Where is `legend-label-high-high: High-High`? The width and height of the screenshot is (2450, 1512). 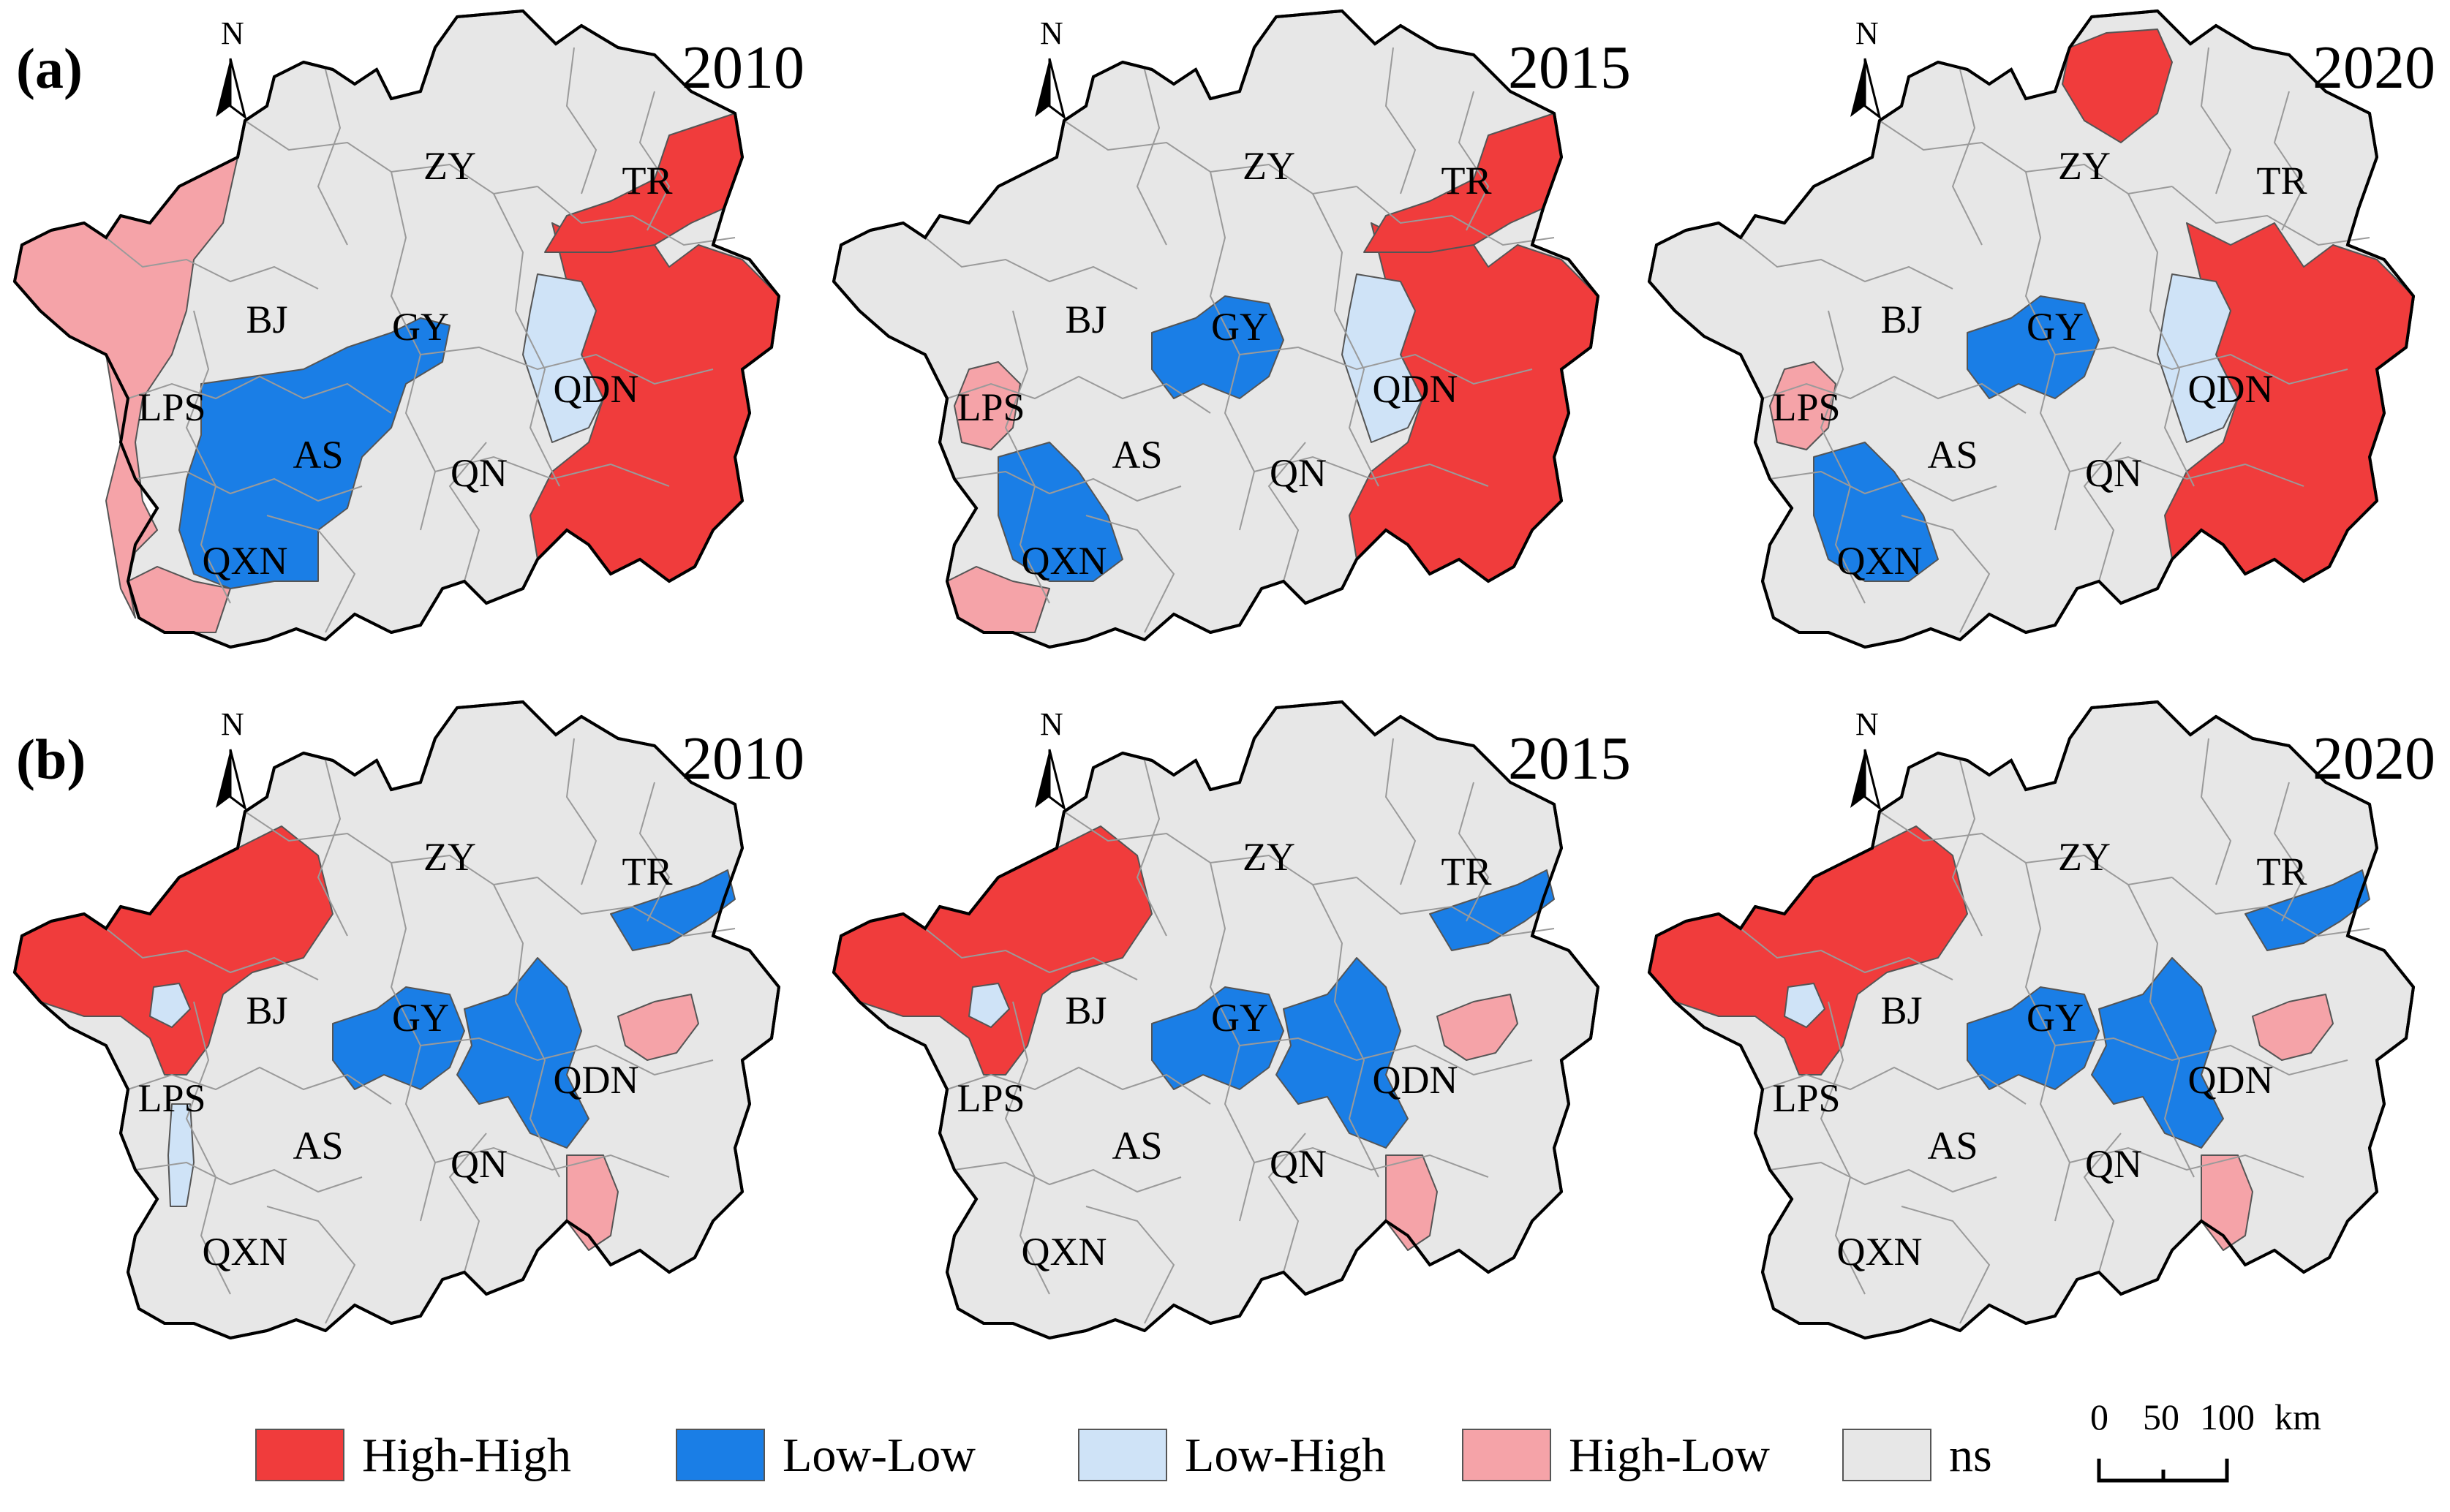
legend-label-high-high: High-High is located at coordinates (466, 1455).